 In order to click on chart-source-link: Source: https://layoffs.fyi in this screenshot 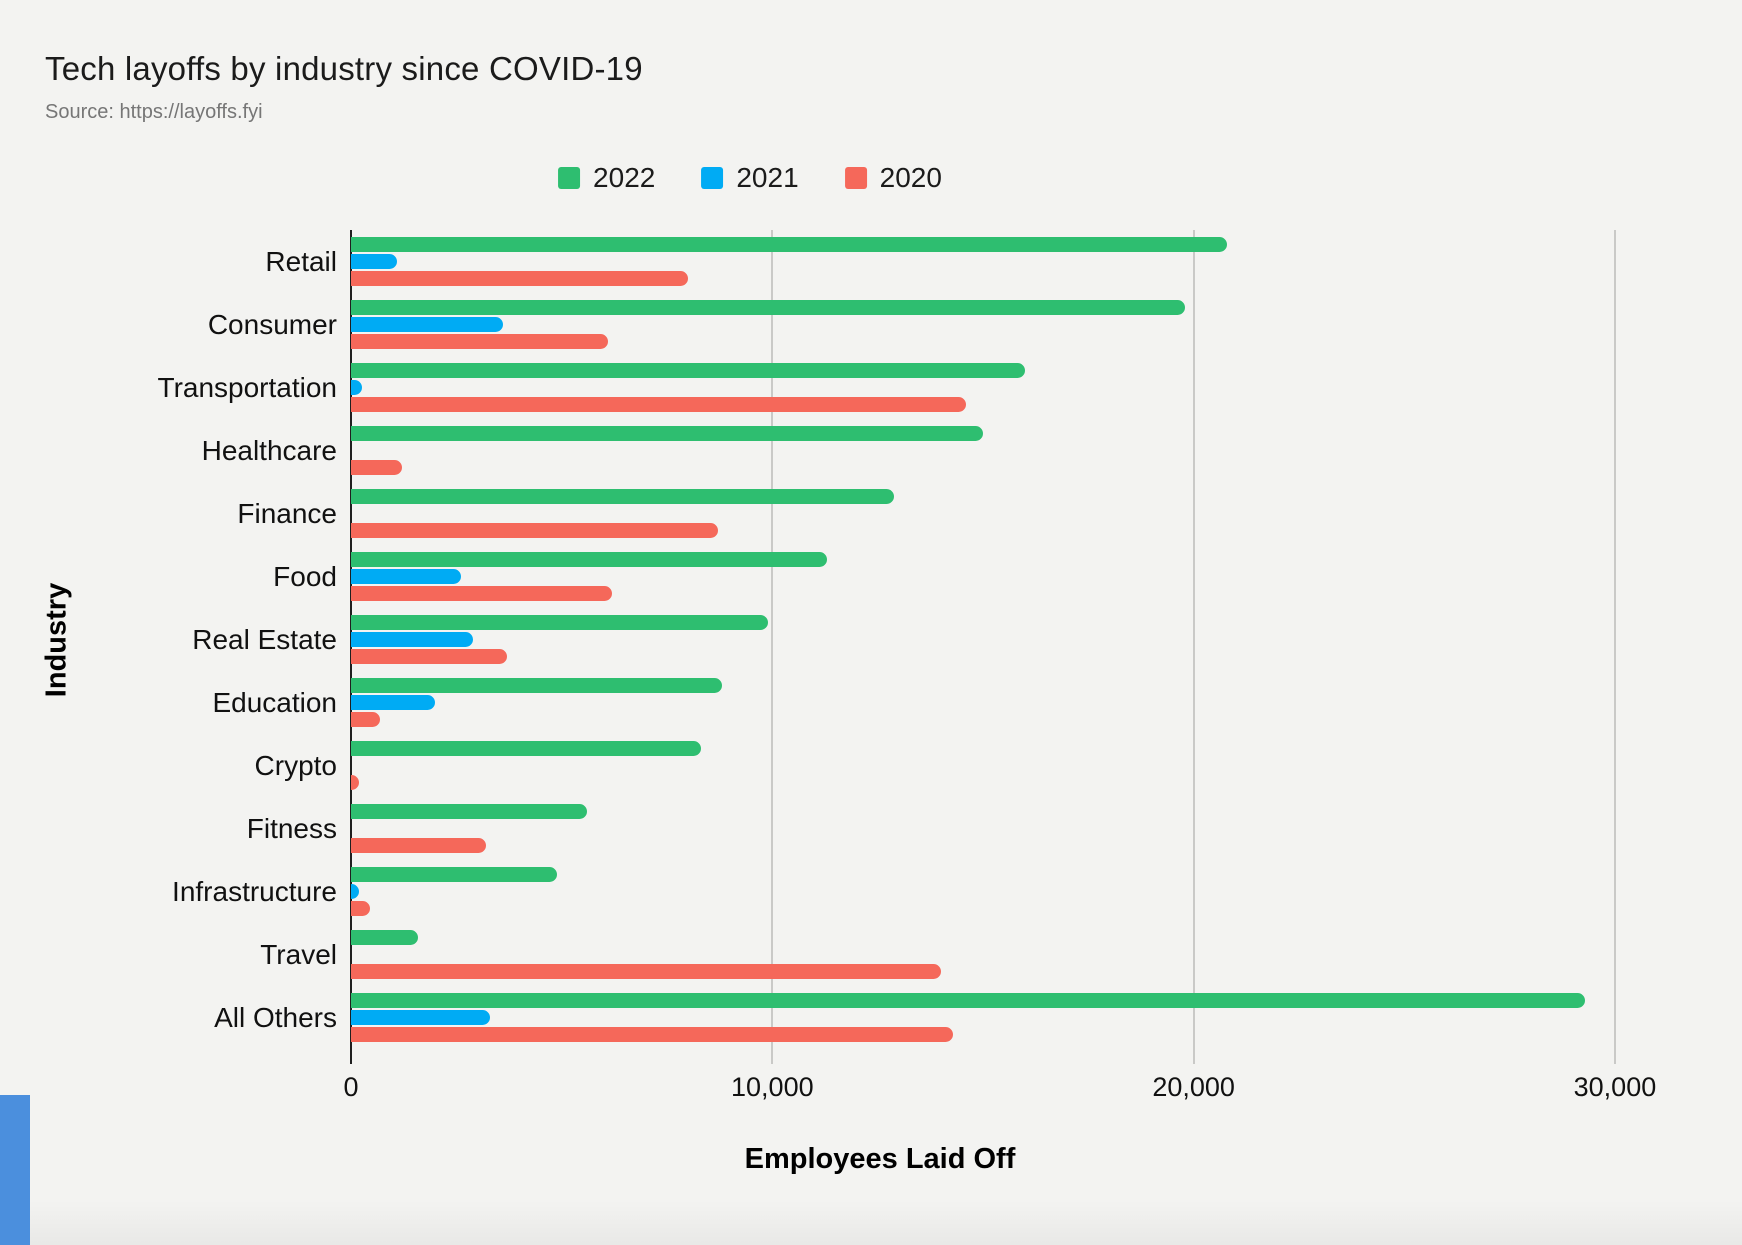, I will do `click(154, 112)`.